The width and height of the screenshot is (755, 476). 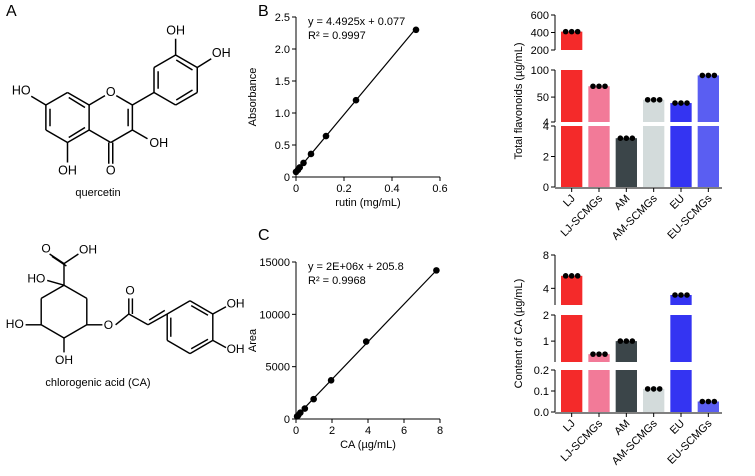 What do you see at coordinates (546, 342) in the screenshot?
I see `y-tick-label: 1` at bounding box center [546, 342].